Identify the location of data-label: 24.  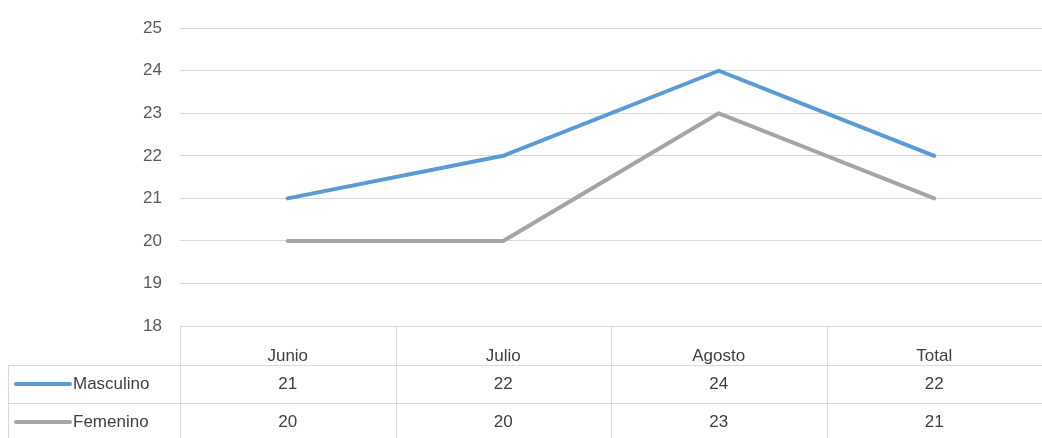
(719, 383).